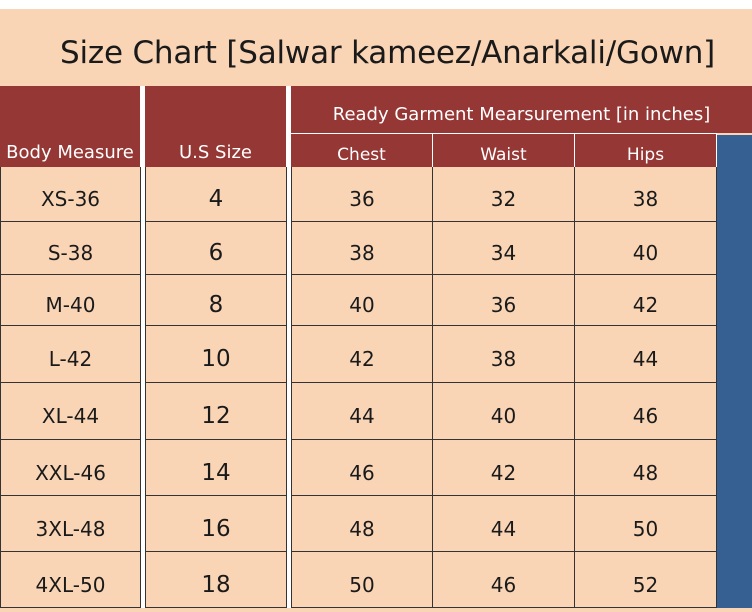 This screenshot has height=612, width=752. I want to click on header-garment-measurement: Ready Garment Mearsurement [in inches], so click(521, 109).